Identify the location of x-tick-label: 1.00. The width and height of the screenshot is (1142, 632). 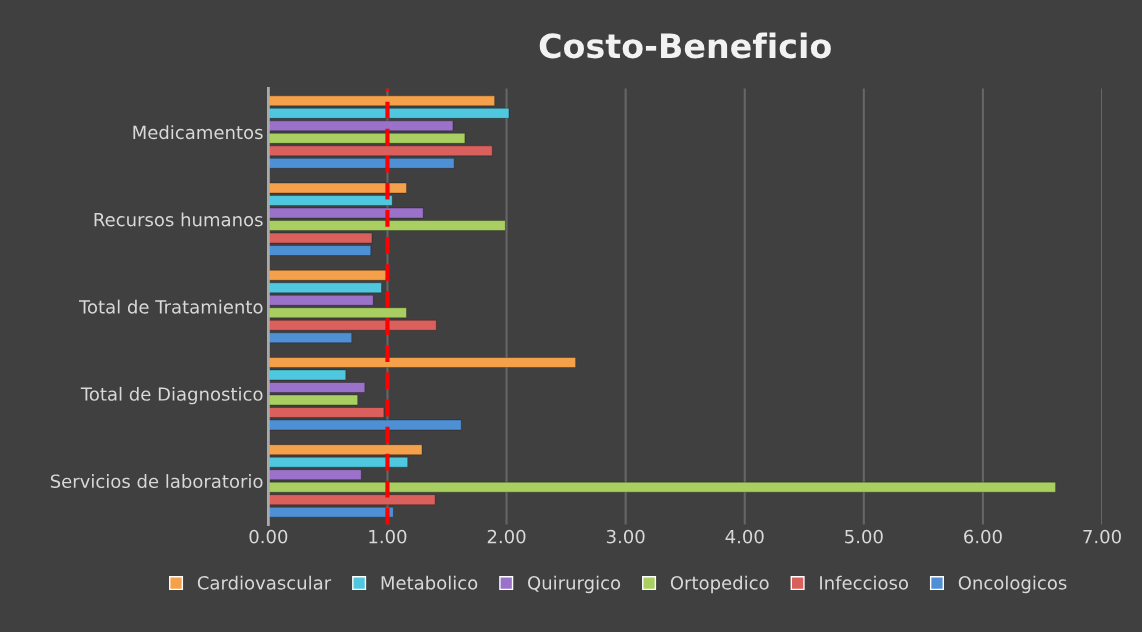
(388, 536).